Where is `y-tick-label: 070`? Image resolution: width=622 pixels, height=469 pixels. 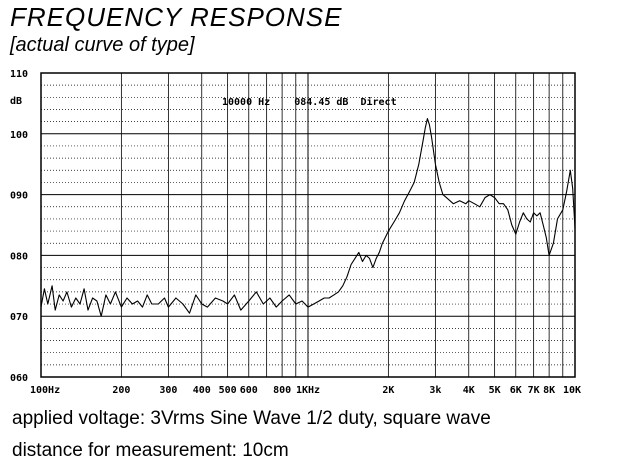 y-tick-label: 070 is located at coordinates (19, 317).